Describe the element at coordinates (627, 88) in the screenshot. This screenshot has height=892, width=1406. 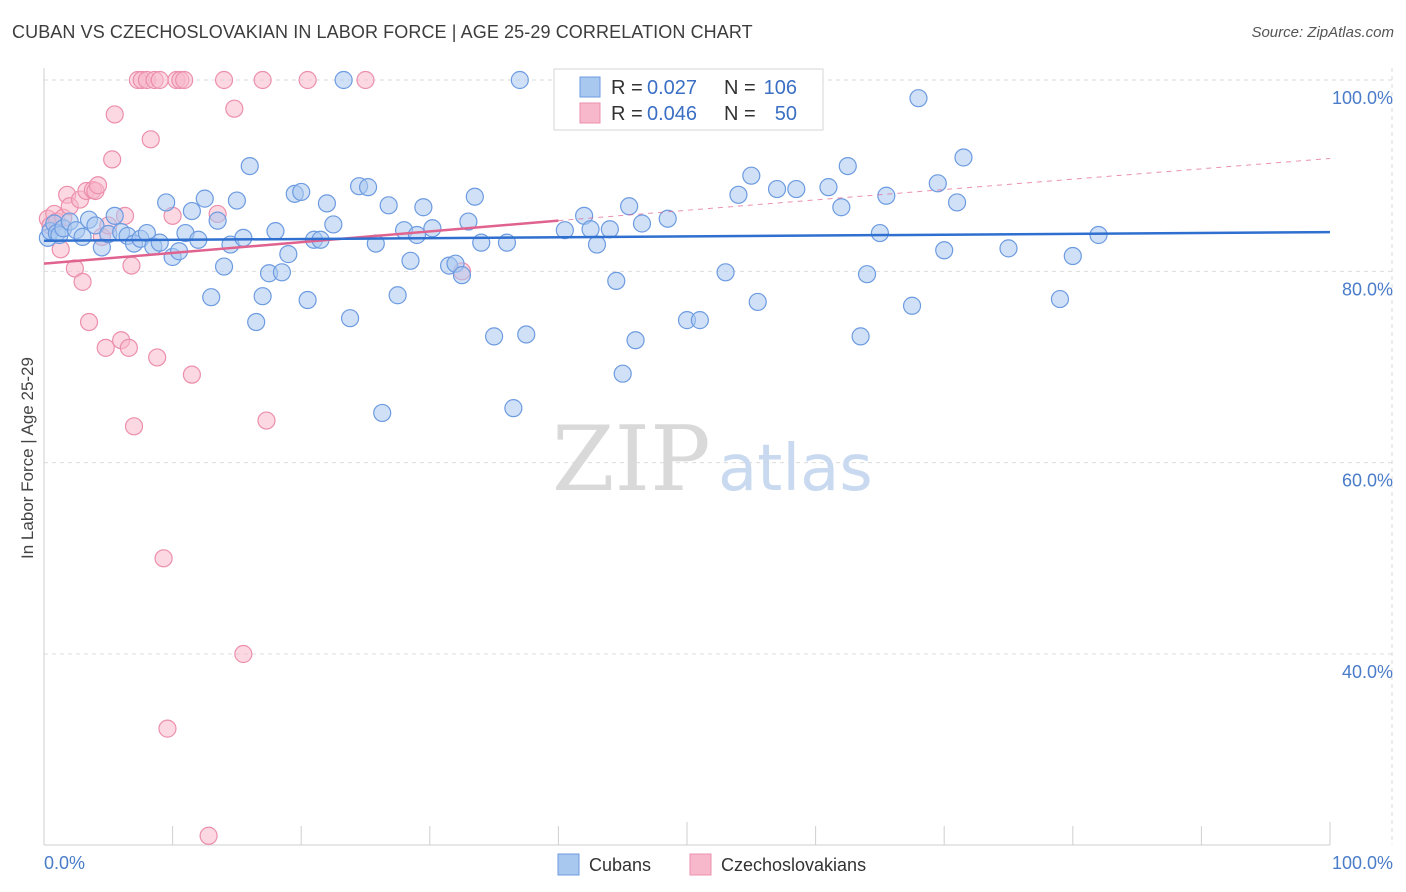
I see `legend-r-label-cubans: R =` at that location.